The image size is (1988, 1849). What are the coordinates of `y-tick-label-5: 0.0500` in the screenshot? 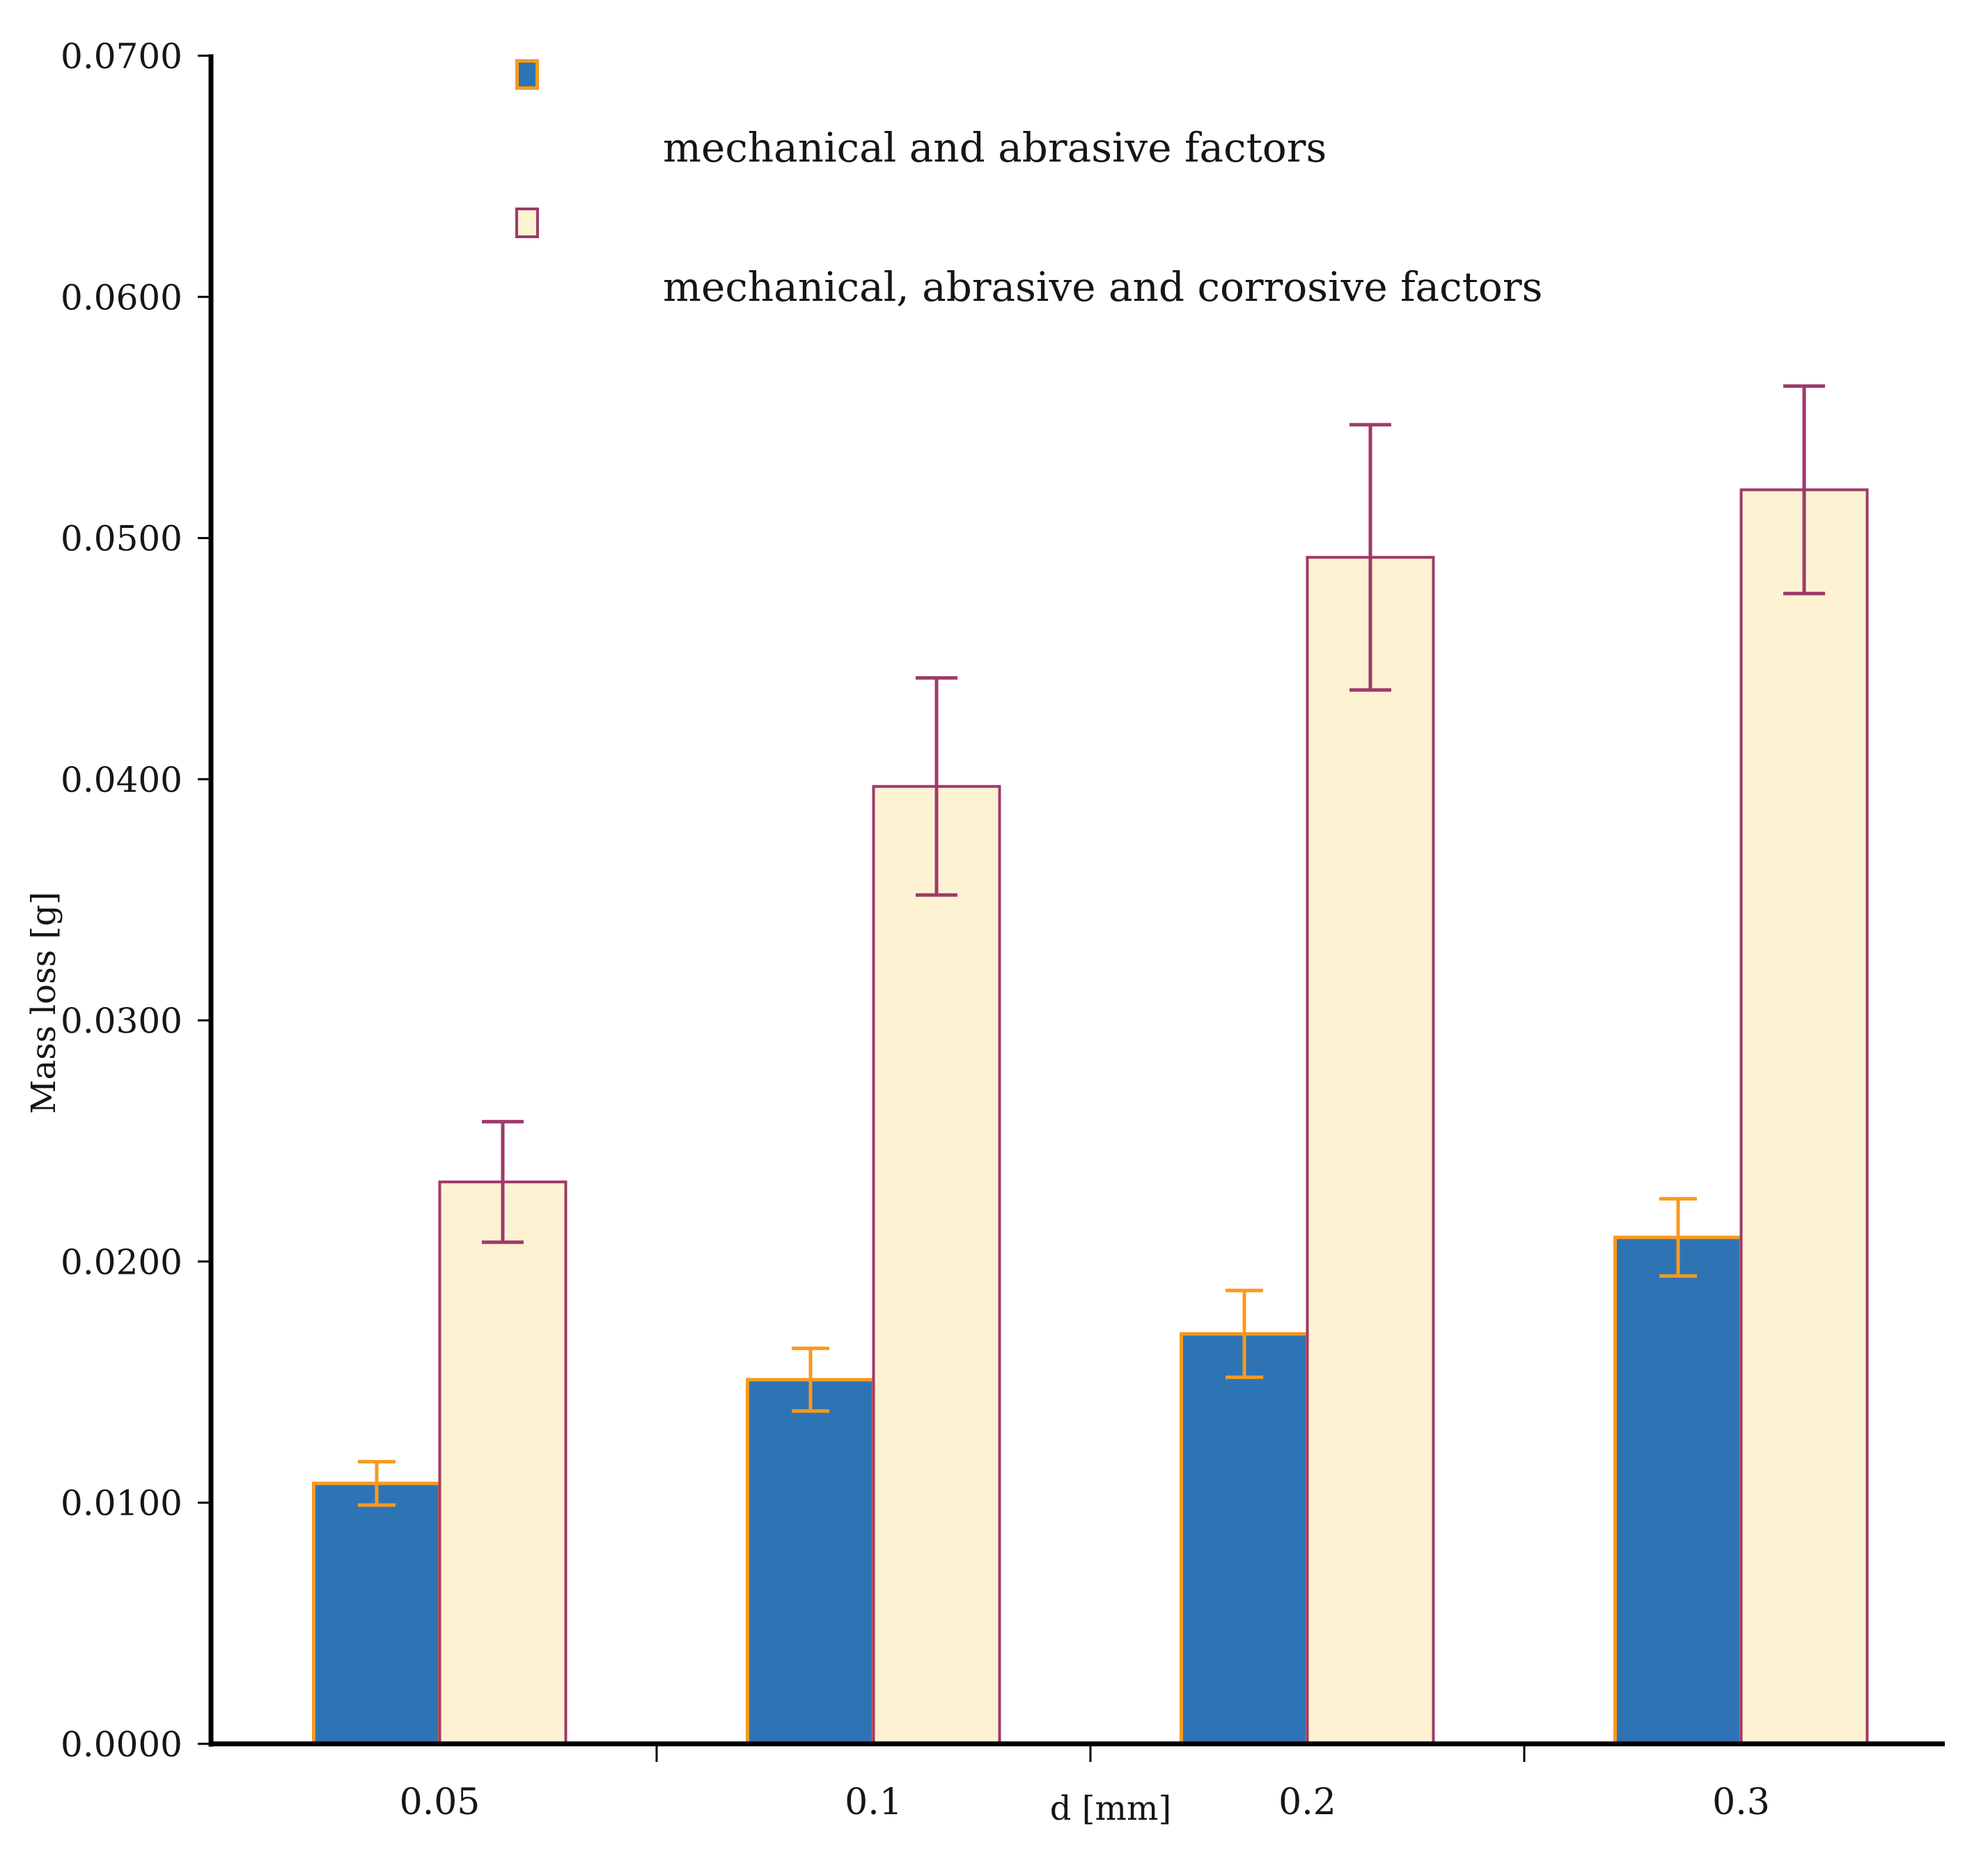 It's located at (121, 539).